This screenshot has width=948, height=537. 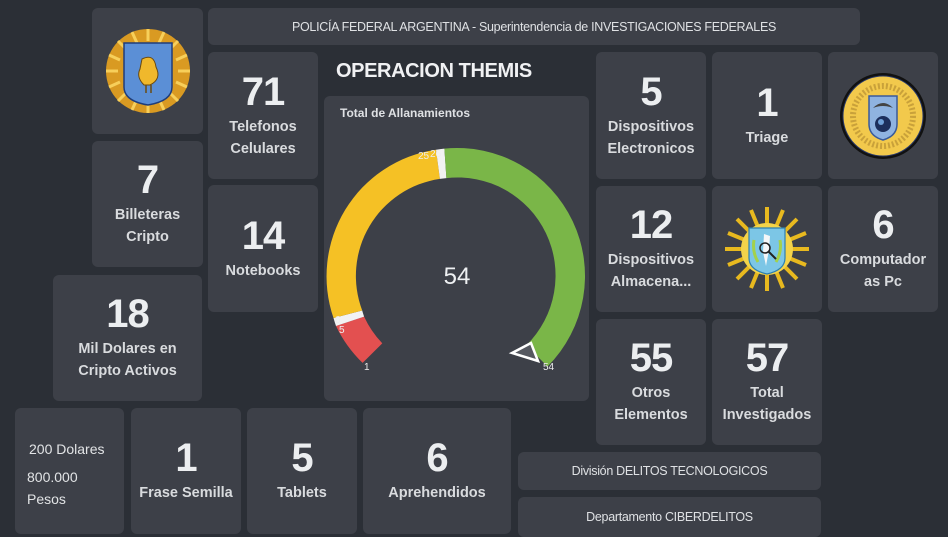 I want to click on gauge-value: 54, so click(x=457, y=276).